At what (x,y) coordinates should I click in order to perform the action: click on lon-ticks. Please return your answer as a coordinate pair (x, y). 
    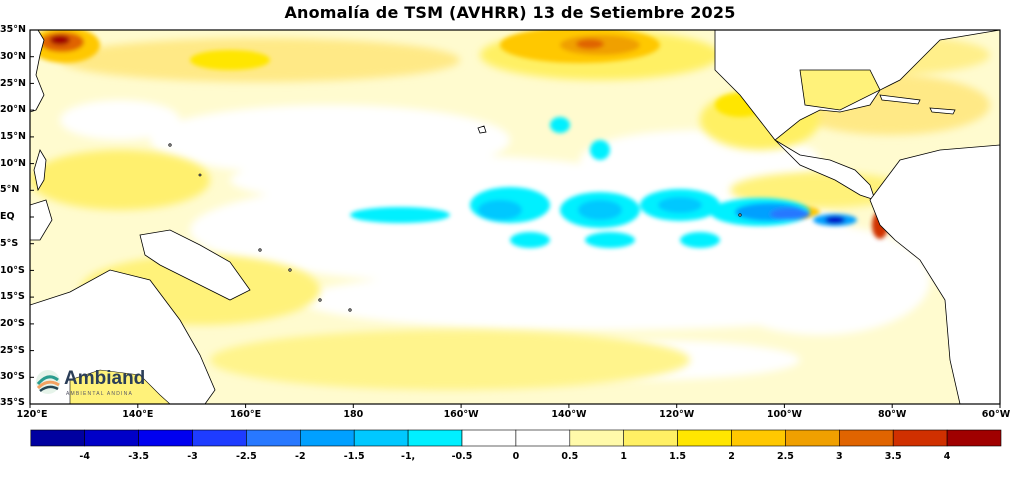
    Looking at the image, I should click on (515, 406).